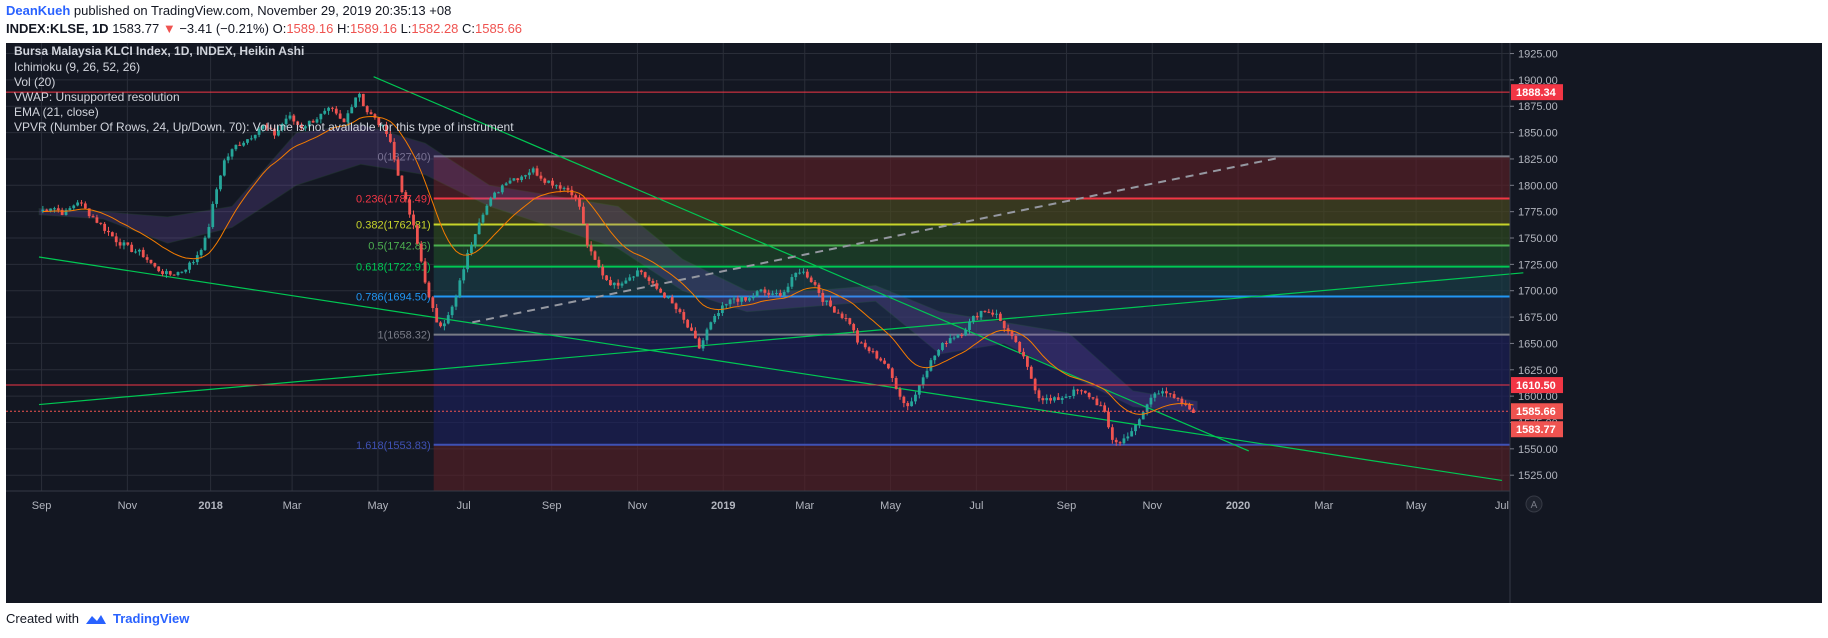 This screenshot has height=638, width=1828. Describe the element at coordinates (469, 28) in the screenshot. I see `close-label: C:` at that location.